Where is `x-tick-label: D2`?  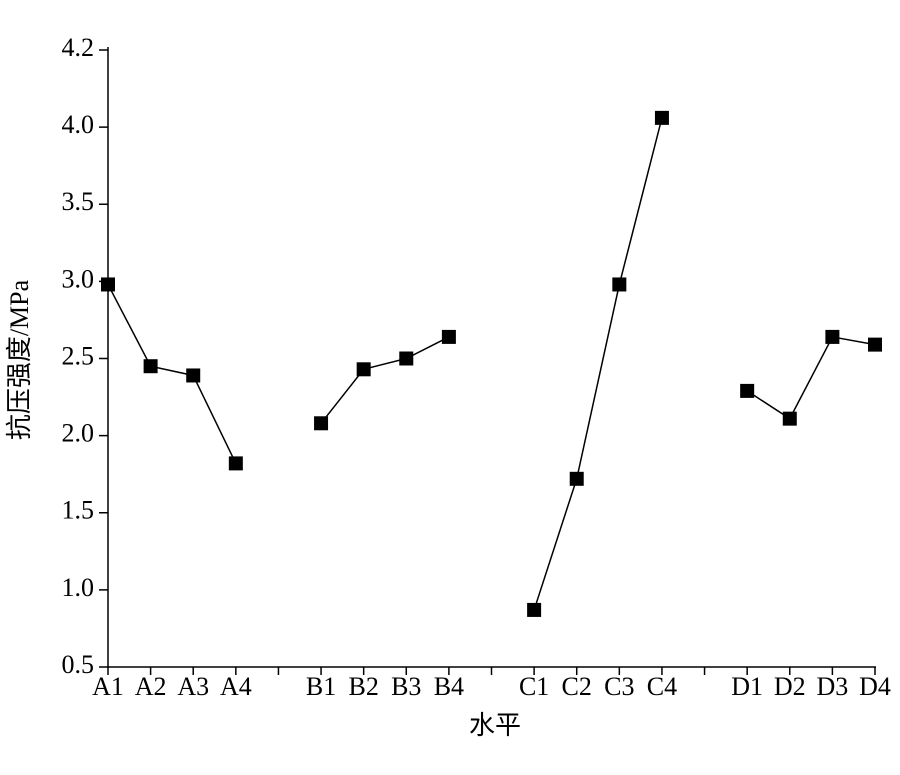 x-tick-label: D2 is located at coordinates (790, 686).